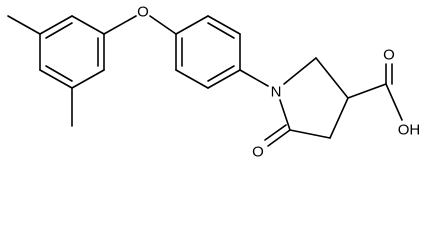  Describe the element at coordinates (409, 130) in the screenshot. I see `atom-label: OH` at that location.